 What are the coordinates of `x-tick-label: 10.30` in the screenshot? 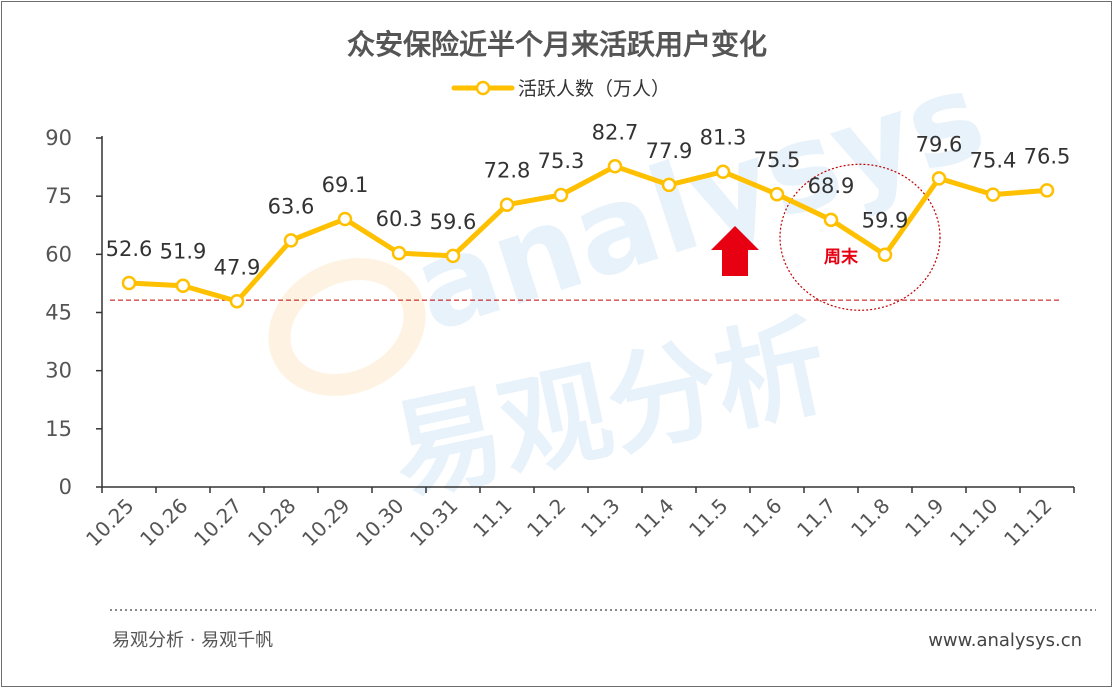 It's located at (379, 522).